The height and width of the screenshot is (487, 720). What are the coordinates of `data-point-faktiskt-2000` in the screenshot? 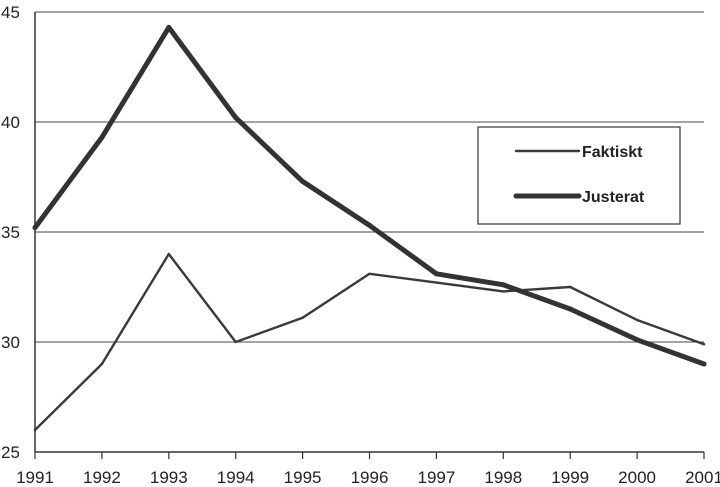 It's located at (637, 320).